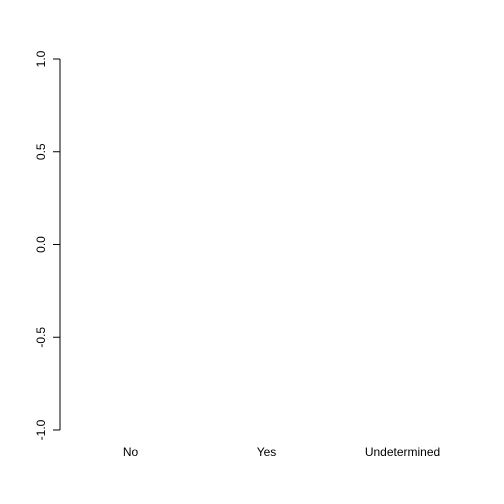 The height and width of the screenshot is (504, 504). What do you see at coordinates (41, 337) in the screenshot?
I see `y-tick-label: -0.5` at bounding box center [41, 337].